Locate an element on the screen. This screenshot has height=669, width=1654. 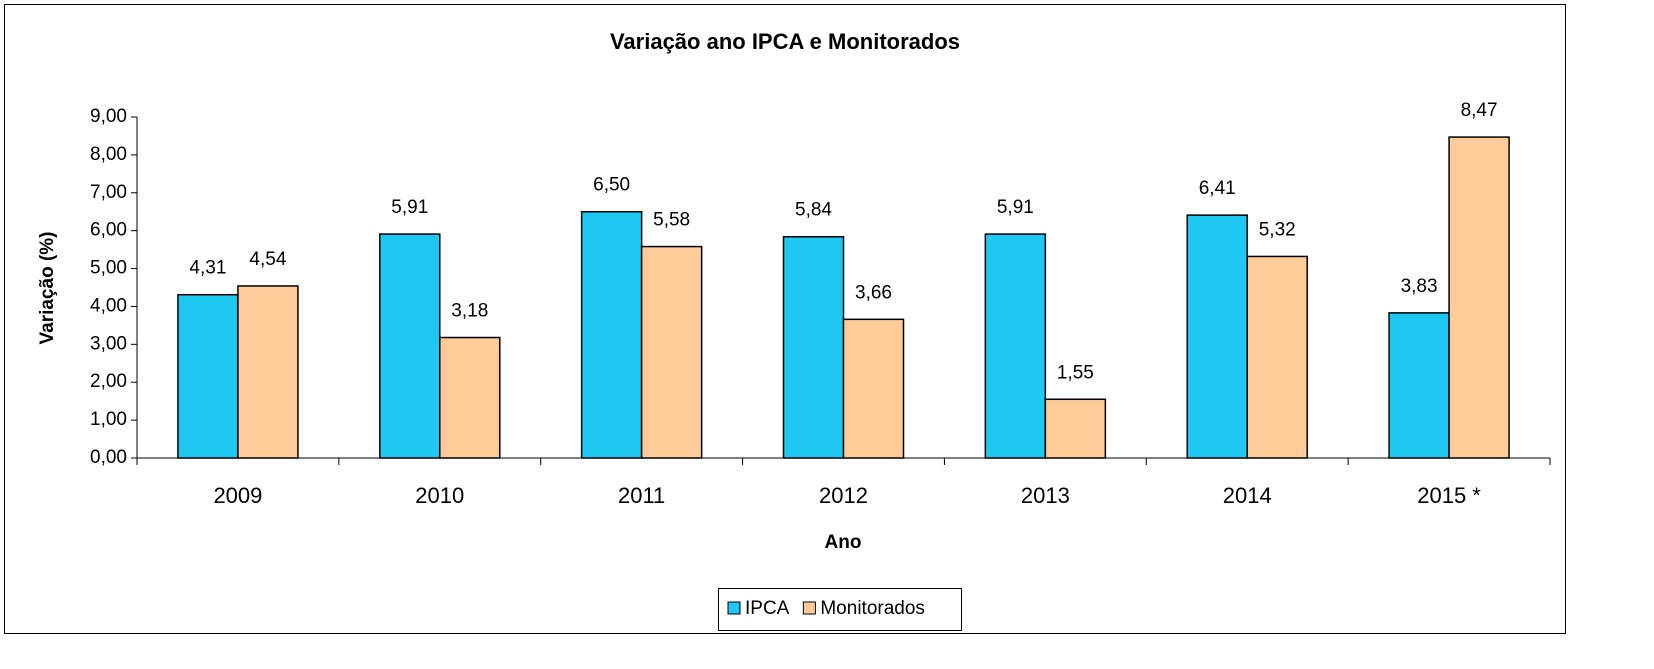
y-tick-label: 6,00 is located at coordinates (108, 230).